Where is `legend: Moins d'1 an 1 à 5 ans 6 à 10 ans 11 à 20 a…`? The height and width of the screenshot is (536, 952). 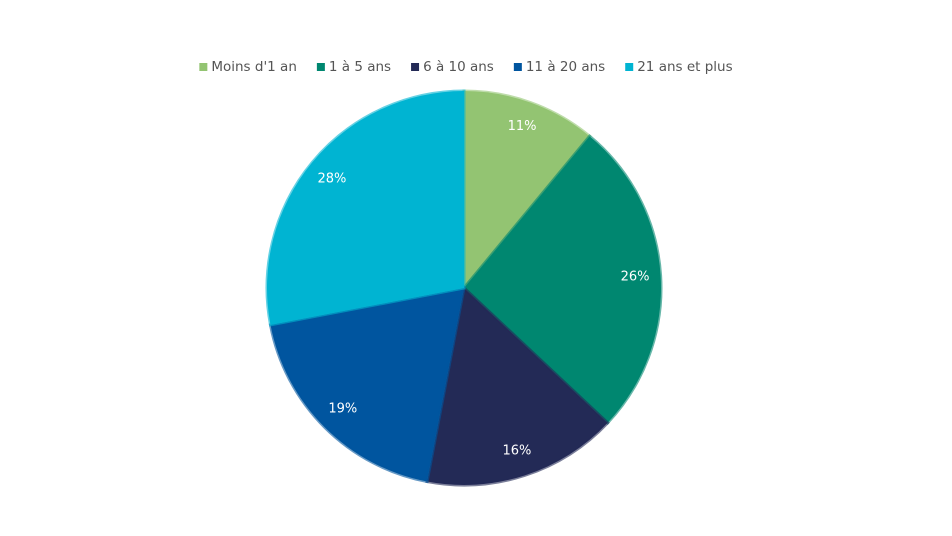 legend: Moins d'1 an 1 à 5 ans 6 à 10 ans 11 à 20 a… is located at coordinates (466, 67).